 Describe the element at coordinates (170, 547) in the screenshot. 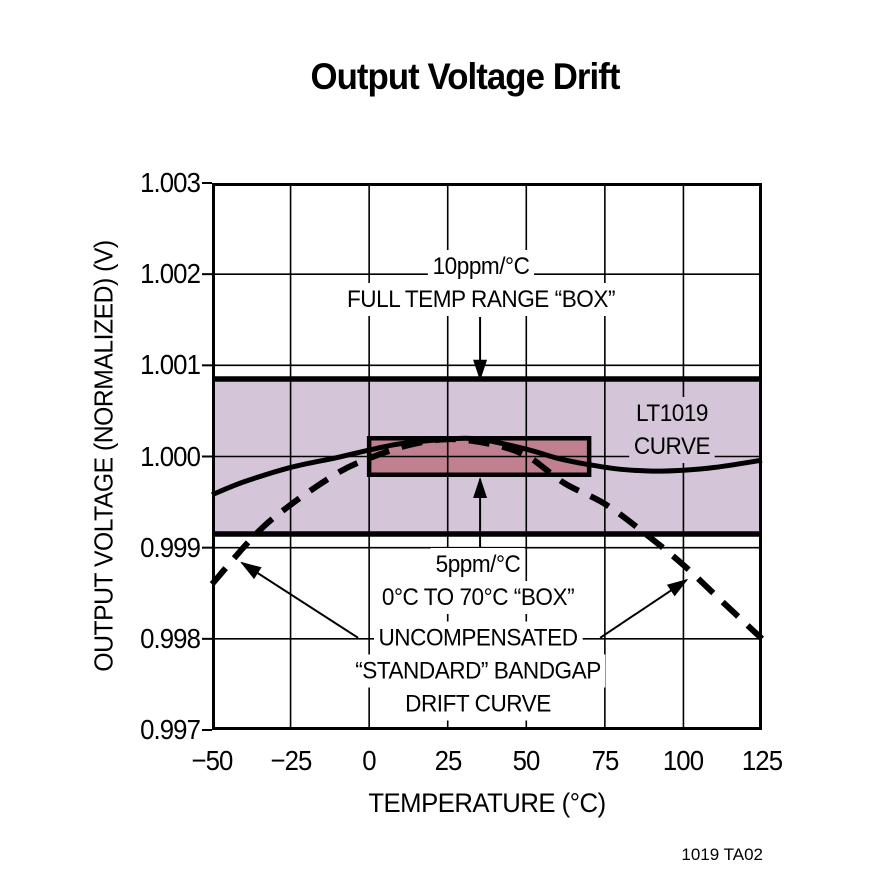

I see `y-tick-label: 0.999` at that location.